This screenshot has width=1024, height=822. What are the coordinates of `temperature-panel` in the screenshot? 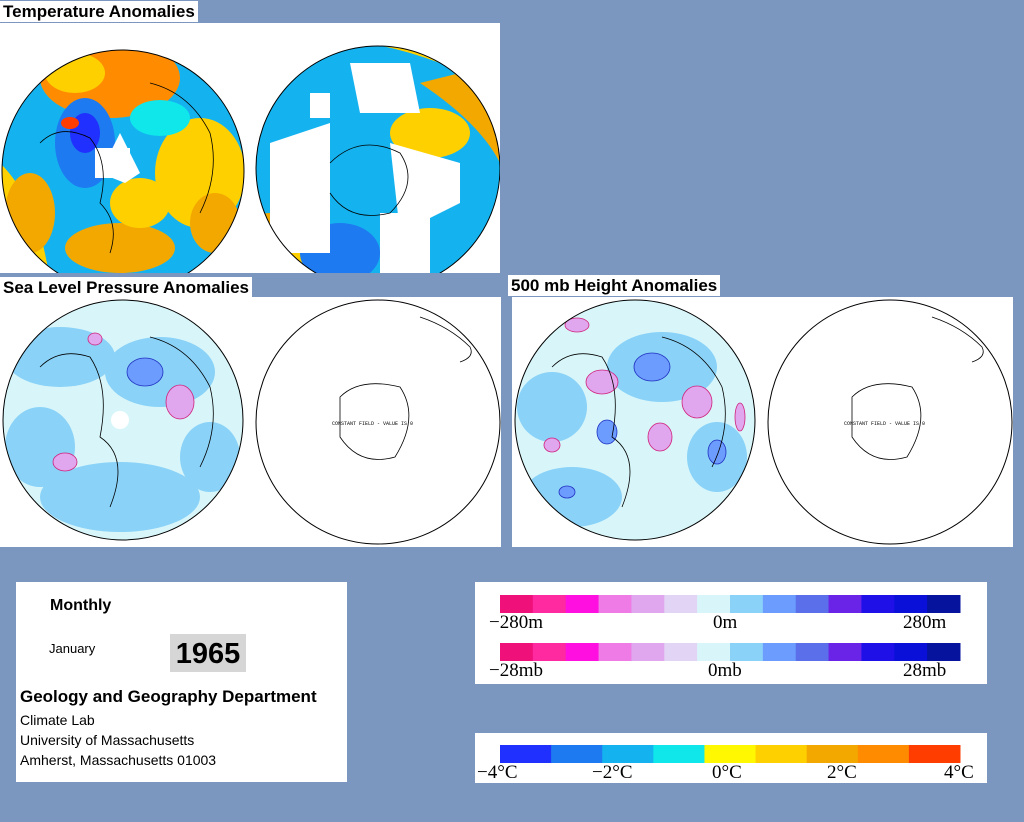 It's located at (250, 148).